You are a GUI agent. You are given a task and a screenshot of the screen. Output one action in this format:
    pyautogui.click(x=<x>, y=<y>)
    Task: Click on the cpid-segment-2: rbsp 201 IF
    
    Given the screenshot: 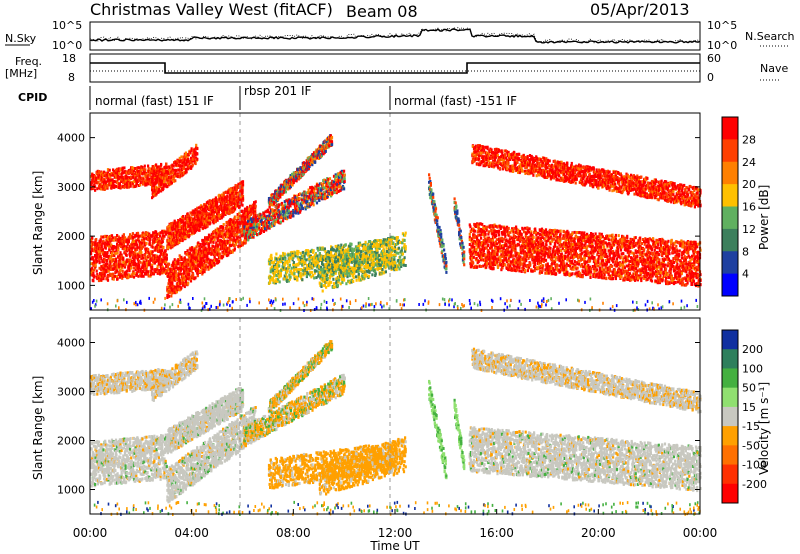 What is the action you would take?
    pyautogui.click(x=277, y=91)
    